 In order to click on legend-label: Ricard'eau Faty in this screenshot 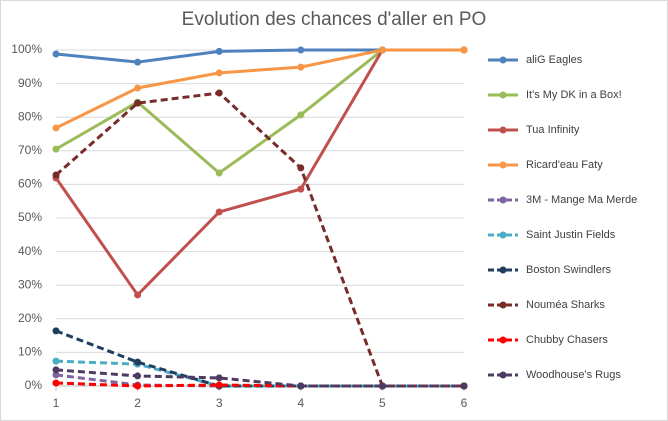, I will do `click(564, 165)`.